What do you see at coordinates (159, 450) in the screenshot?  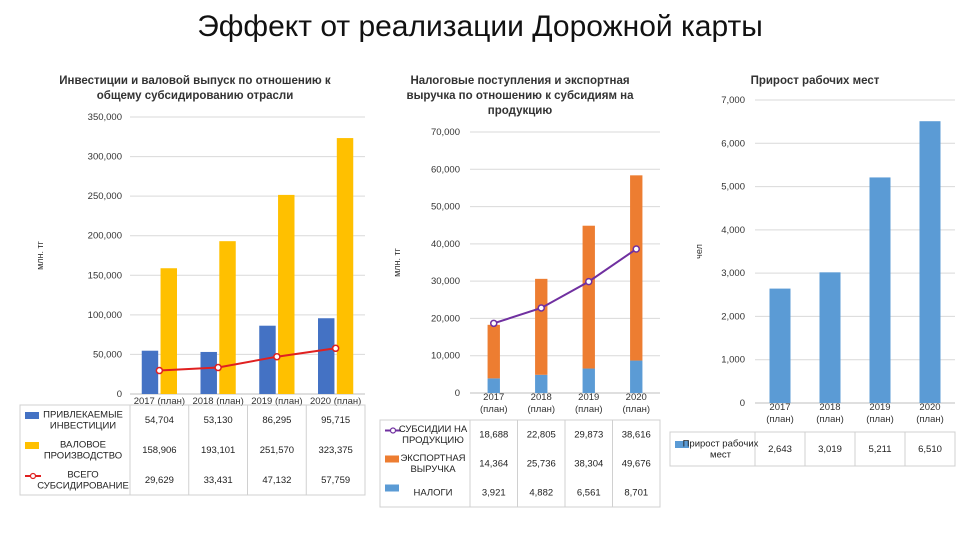 I see `data-table-cell: 158,906` at bounding box center [159, 450].